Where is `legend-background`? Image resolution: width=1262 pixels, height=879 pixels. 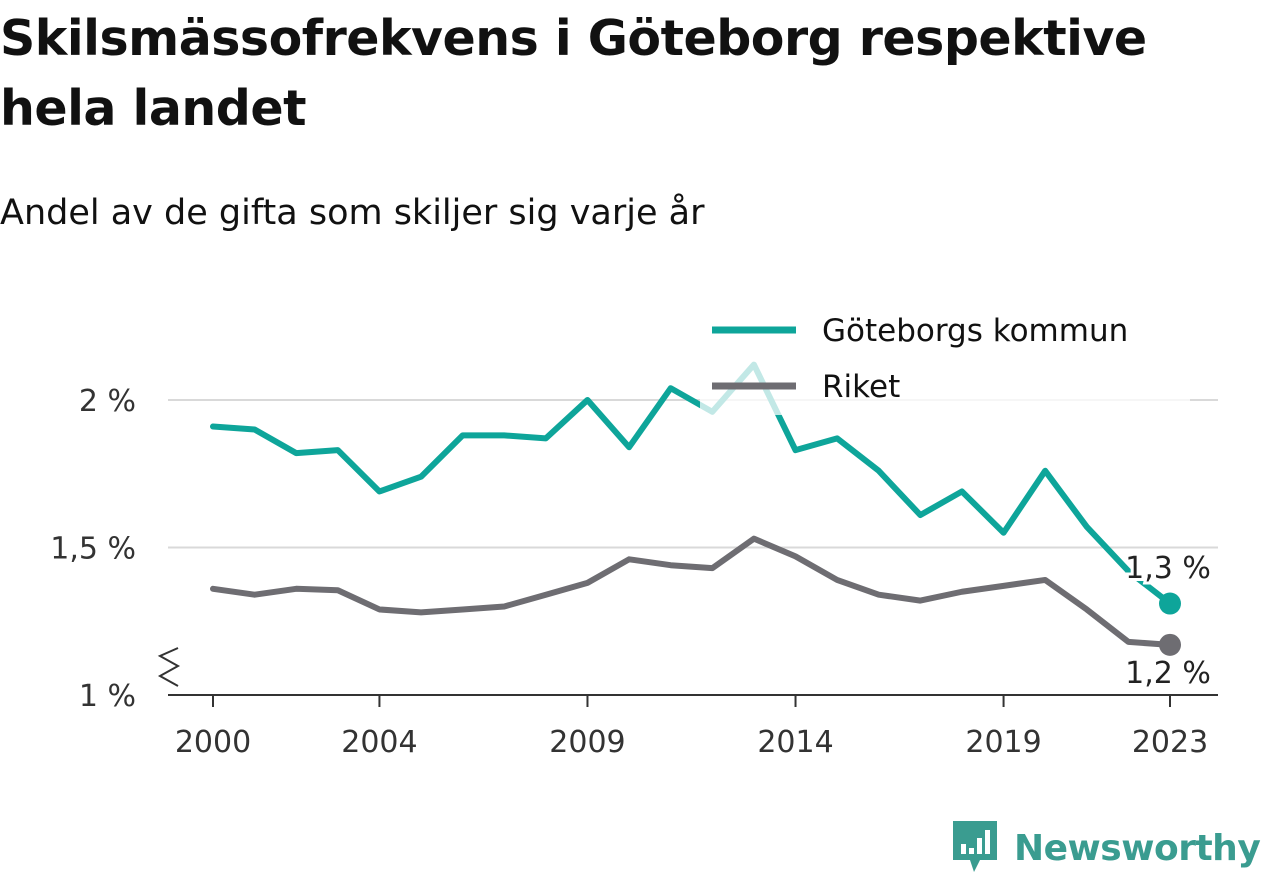 legend-background is located at coordinates (945, 357).